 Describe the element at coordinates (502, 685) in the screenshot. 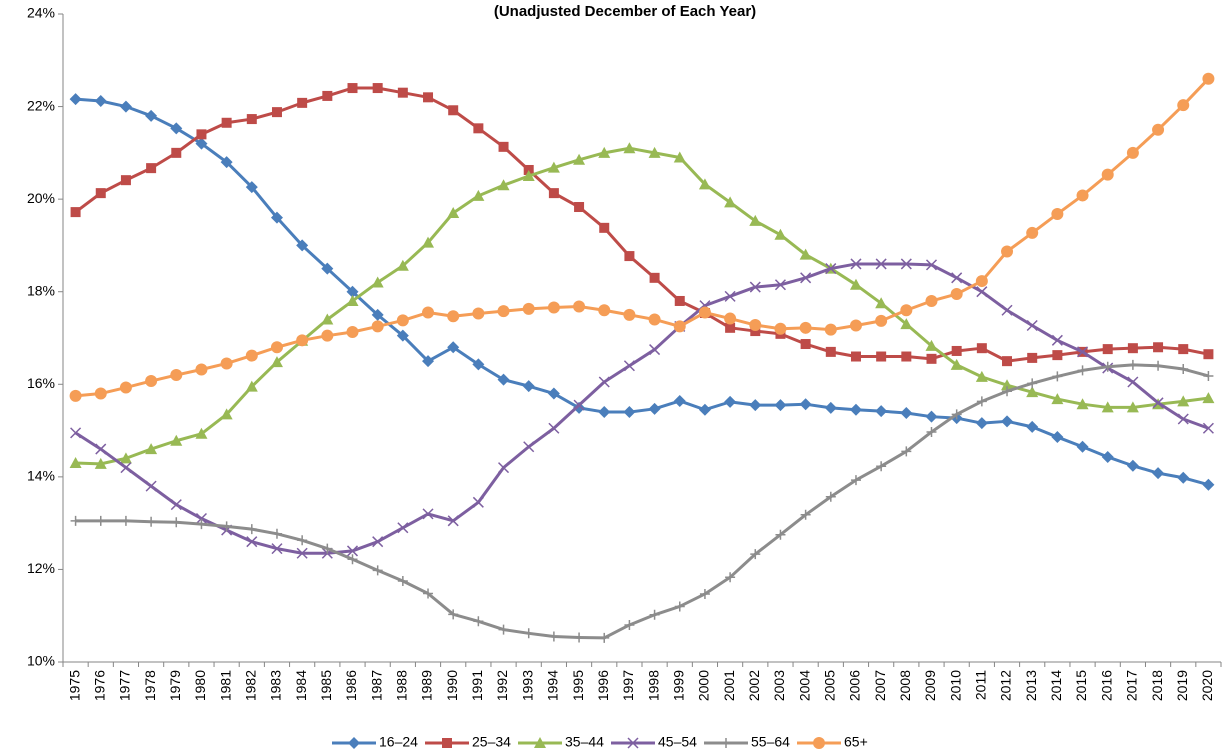

I see `x-tick-label: 1992` at that location.